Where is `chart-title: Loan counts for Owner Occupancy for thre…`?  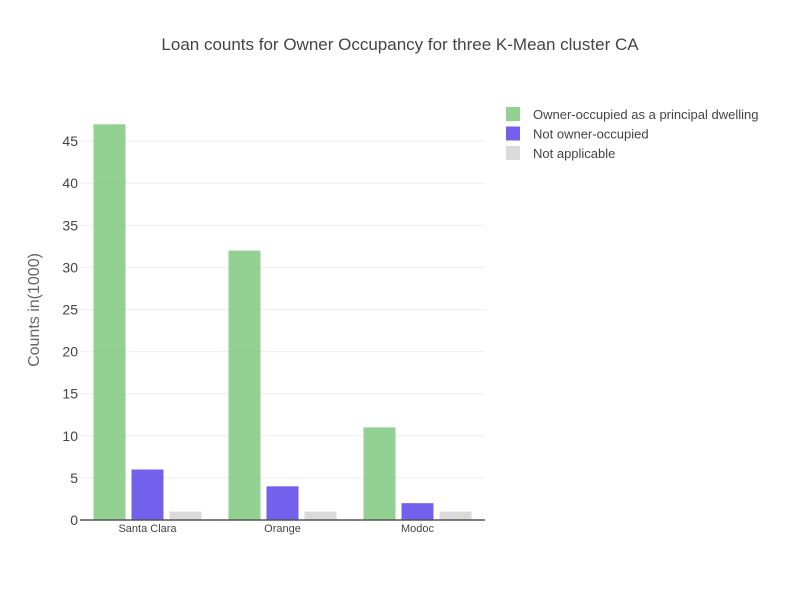
chart-title: Loan counts for Owner Occupancy for thre… is located at coordinates (400, 44).